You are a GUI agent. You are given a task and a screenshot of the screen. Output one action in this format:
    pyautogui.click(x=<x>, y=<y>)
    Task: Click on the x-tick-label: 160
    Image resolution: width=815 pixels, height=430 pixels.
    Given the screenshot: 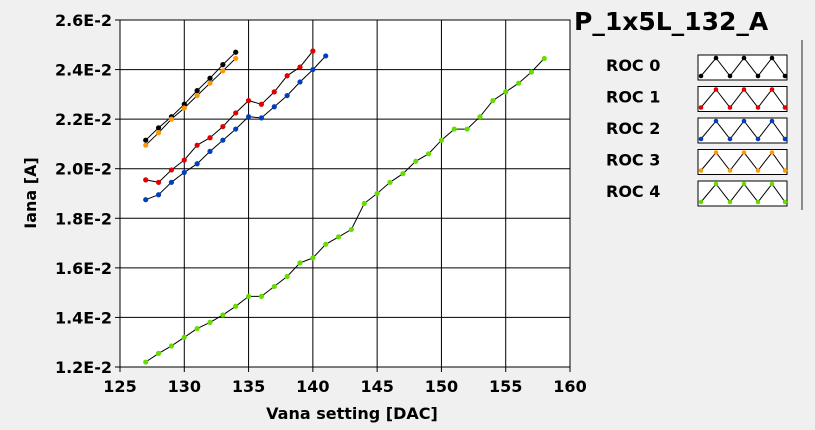 What is the action you would take?
    pyautogui.click(x=569, y=386)
    